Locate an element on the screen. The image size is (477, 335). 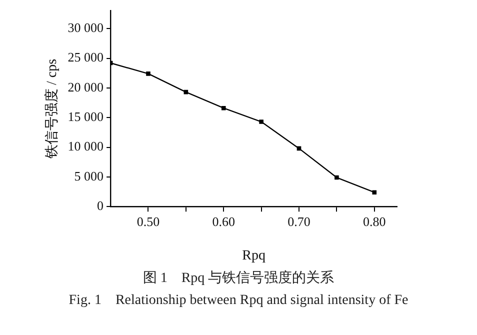
y-tick-label: 5 000 is located at coordinates (89, 176).